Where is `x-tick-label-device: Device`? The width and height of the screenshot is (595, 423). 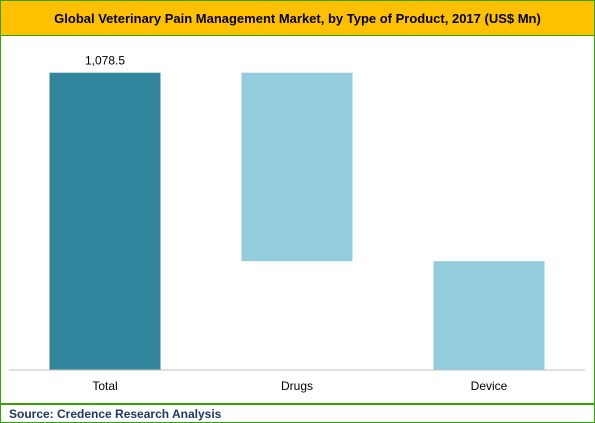
x-tick-label-device: Device is located at coordinates (489, 386).